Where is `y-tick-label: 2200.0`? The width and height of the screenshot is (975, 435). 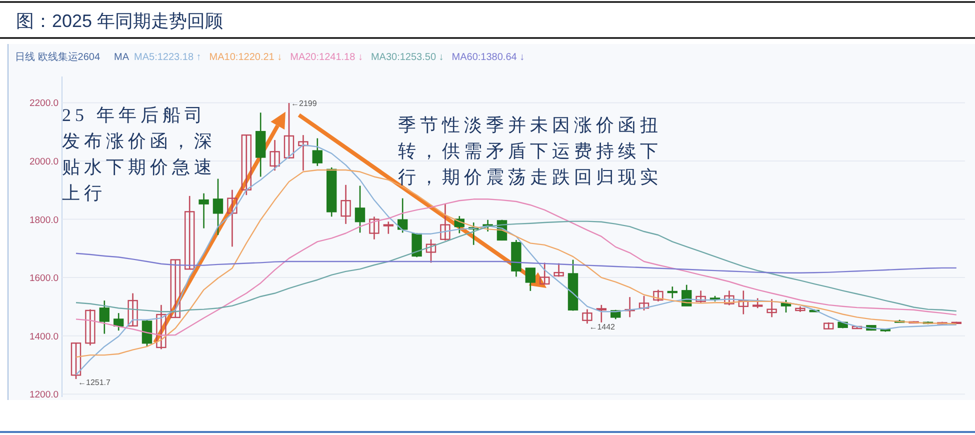 y-tick-label: 2200.0 is located at coordinates (44, 104).